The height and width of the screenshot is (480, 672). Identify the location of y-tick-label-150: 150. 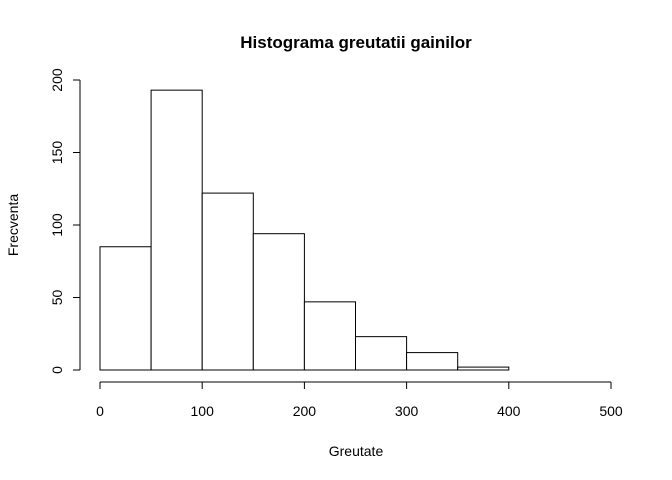
(57, 153).